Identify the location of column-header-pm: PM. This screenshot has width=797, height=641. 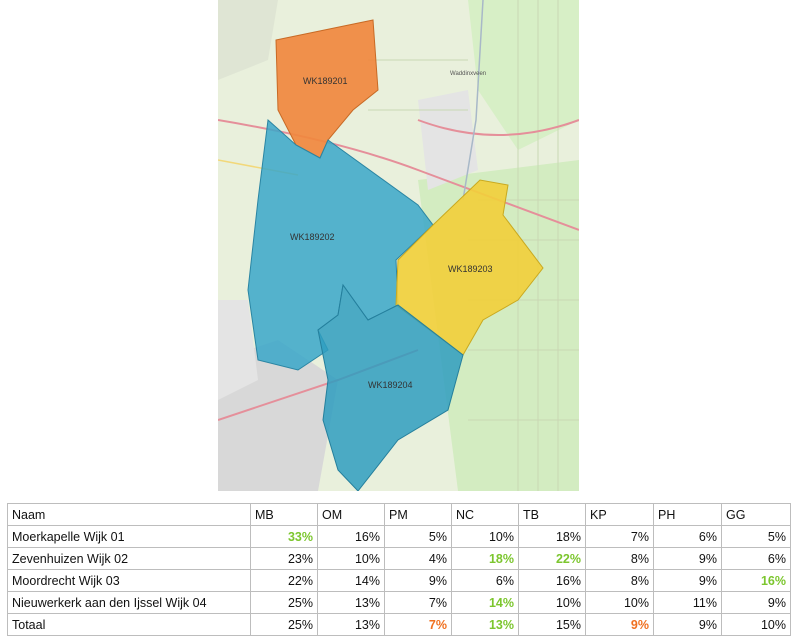
(418, 514).